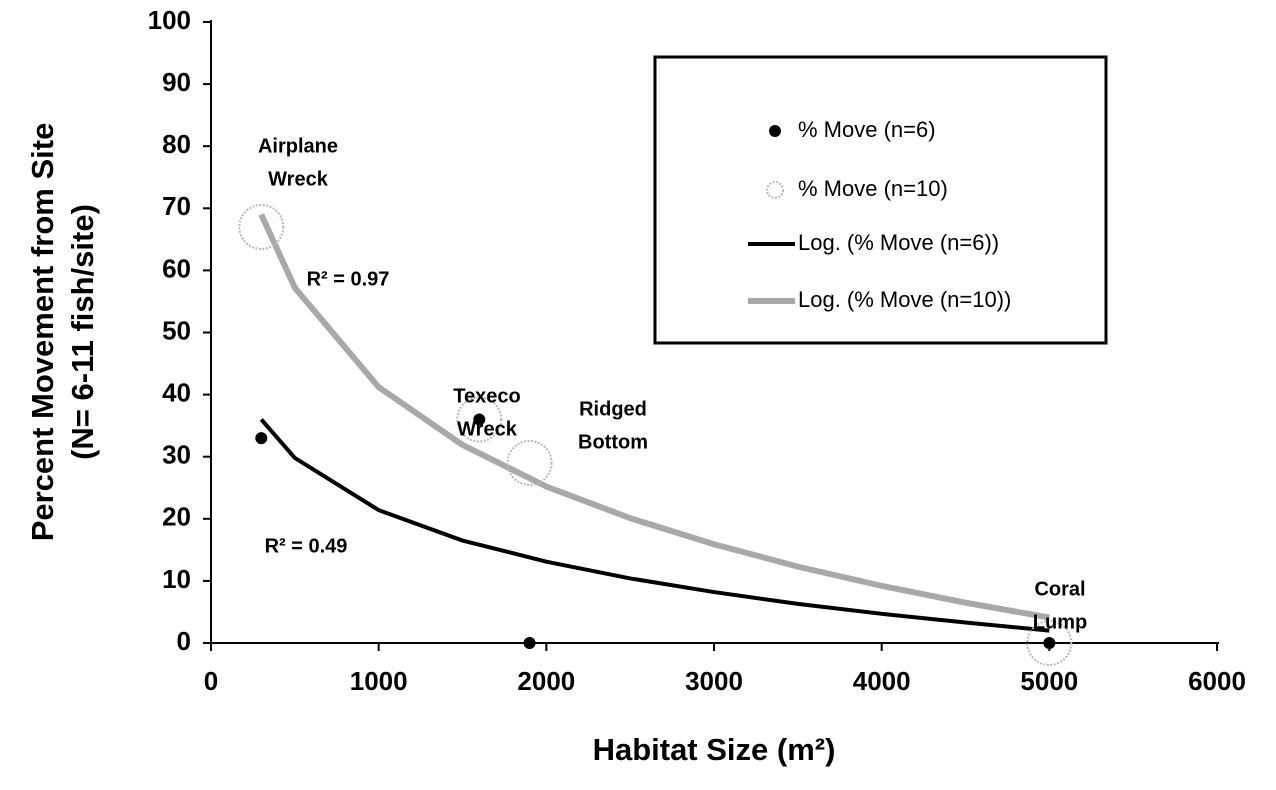 The image size is (1276, 790). I want to click on annotation: Airplane, so click(298, 146).